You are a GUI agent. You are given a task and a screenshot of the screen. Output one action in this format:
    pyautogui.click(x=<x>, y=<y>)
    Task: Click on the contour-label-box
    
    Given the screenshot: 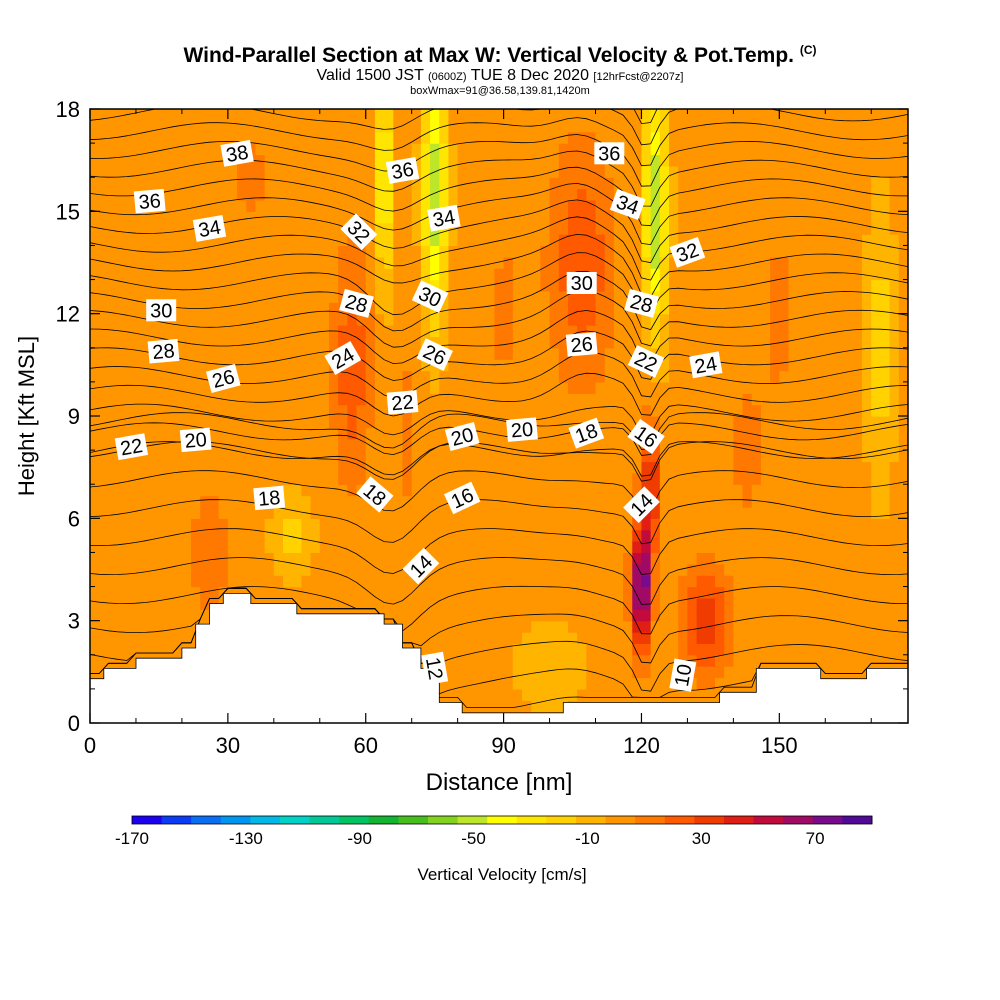 What is the action you would take?
    pyautogui.click(x=646, y=361)
    